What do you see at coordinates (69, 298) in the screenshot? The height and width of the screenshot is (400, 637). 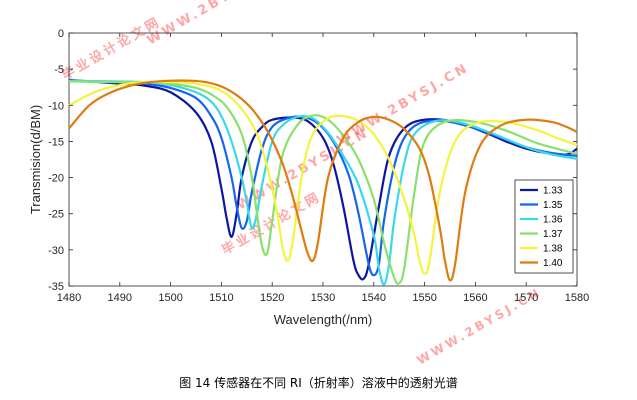 I see `x-tick-label: 1480` at bounding box center [69, 298].